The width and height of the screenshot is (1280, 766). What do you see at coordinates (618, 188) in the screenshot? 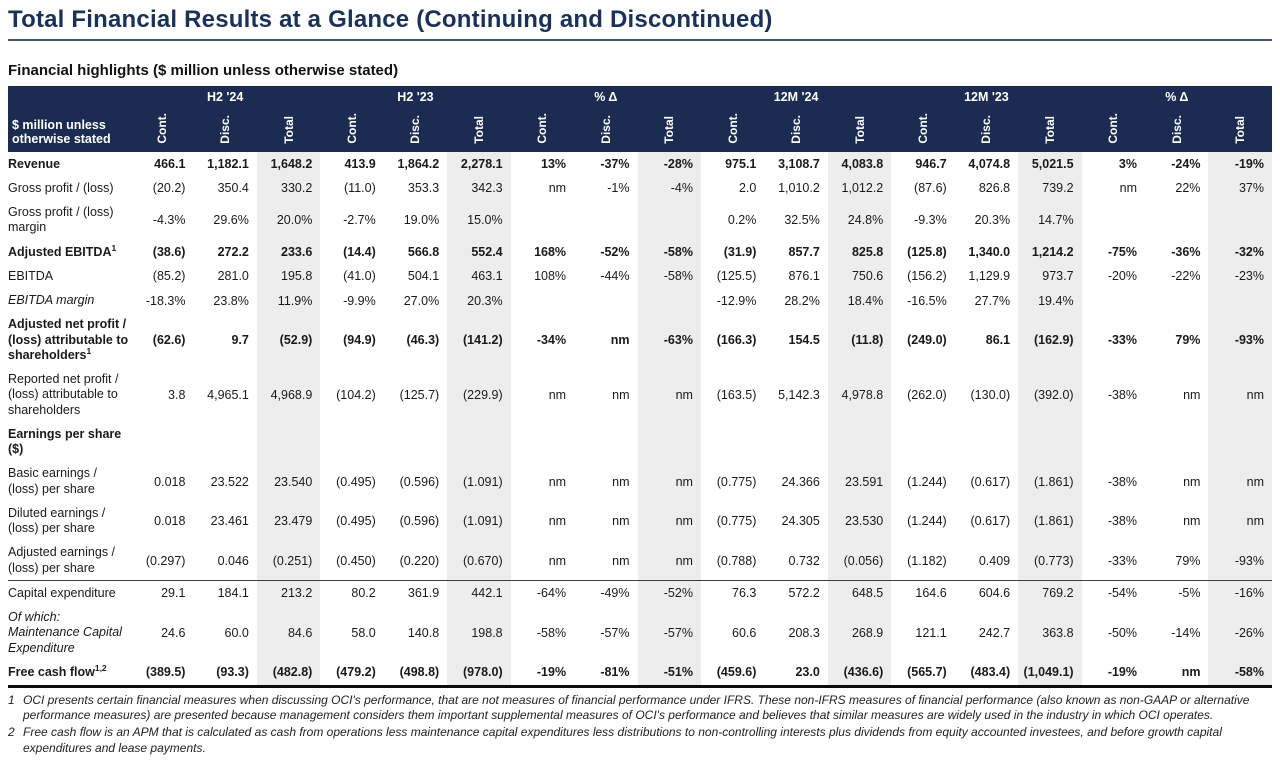
I see `cell-value: -1%` at bounding box center [618, 188].